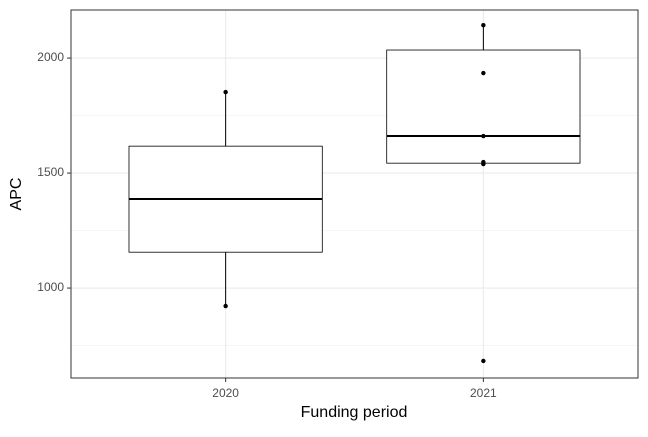 The image size is (648, 437). What do you see at coordinates (225, 393) in the screenshot?
I see `x-tick-label: 2020` at bounding box center [225, 393].